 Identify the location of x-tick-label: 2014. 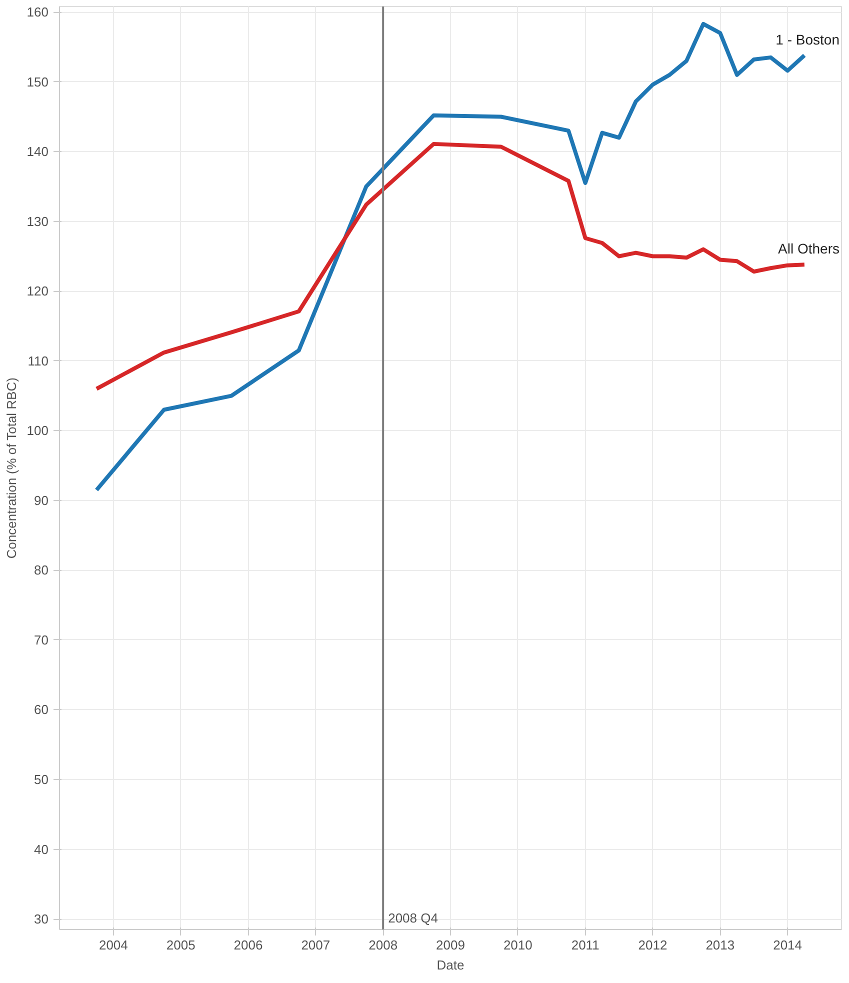
(787, 945).